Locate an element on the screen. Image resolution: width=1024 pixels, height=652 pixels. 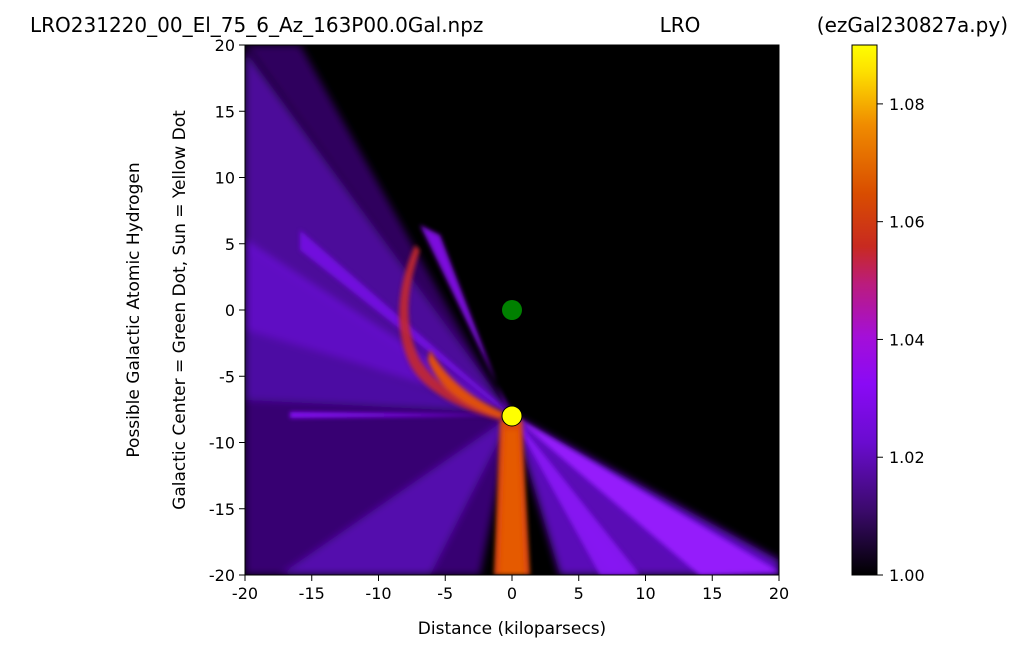
colorbar: 1.00 1.02 1.04 1.06 1.08 is located at coordinates (888, 314).